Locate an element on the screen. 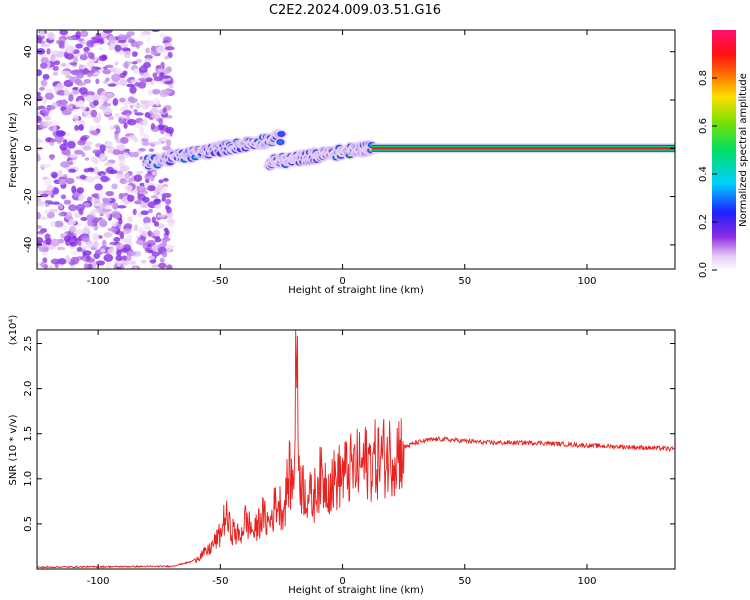  x-tick-label: 50 is located at coordinates (464, 581).